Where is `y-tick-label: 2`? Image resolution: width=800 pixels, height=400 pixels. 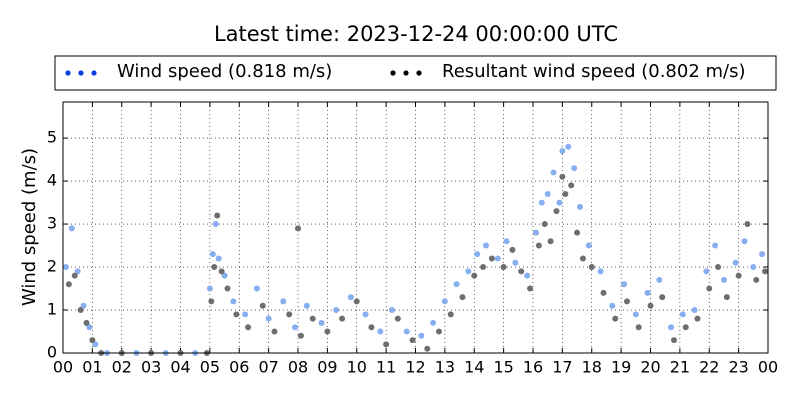 y-tick-label: 2 is located at coordinates (52, 266).